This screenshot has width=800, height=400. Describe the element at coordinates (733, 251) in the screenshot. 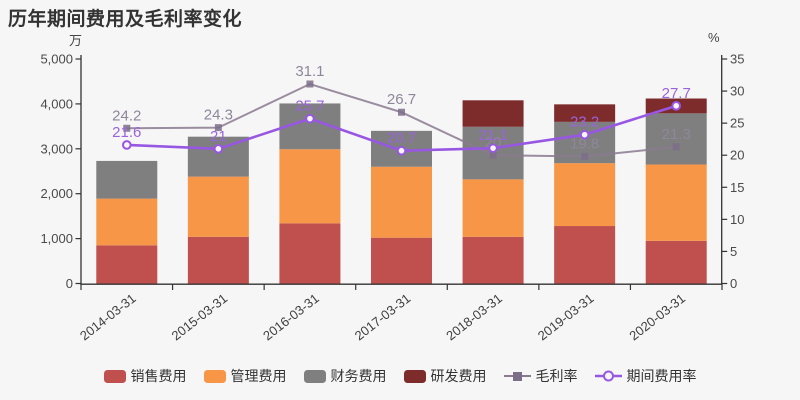

I see `y-axis-right-tick-label: 5` at that location.